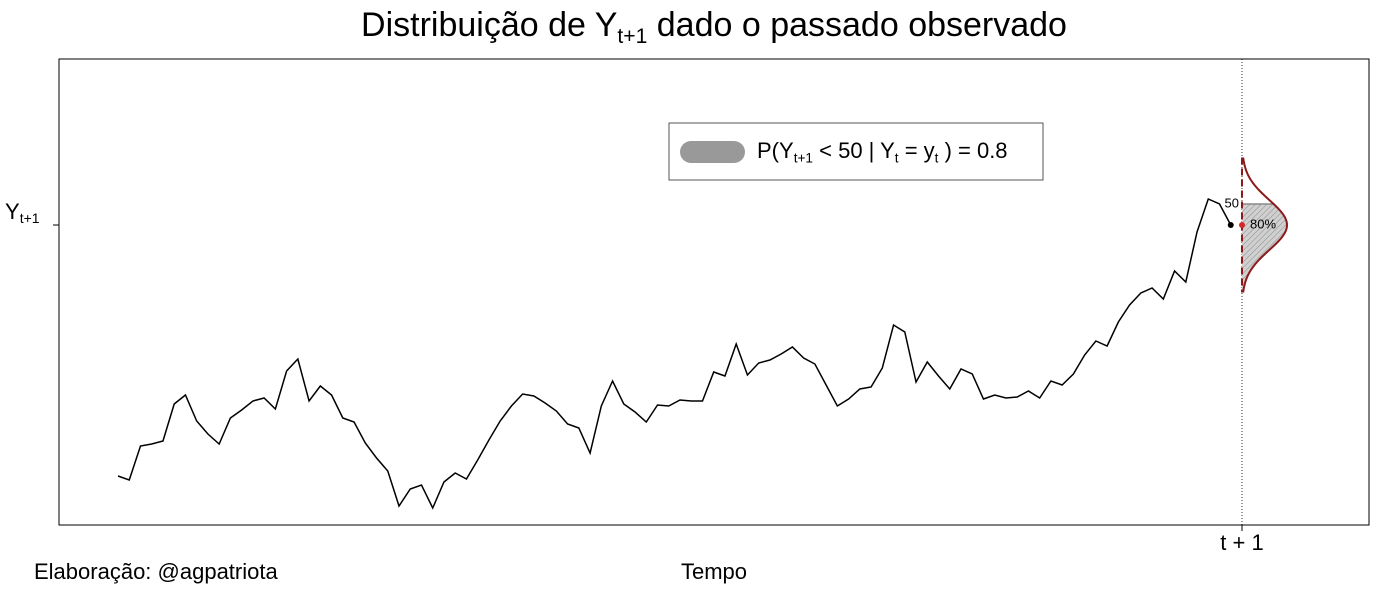 This screenshot has height=600, width=1400. What do you see at coordinates (857, 25) in the screenshot?
I see `text-segment: dado o passado observado` at bounding box center [857, 25].